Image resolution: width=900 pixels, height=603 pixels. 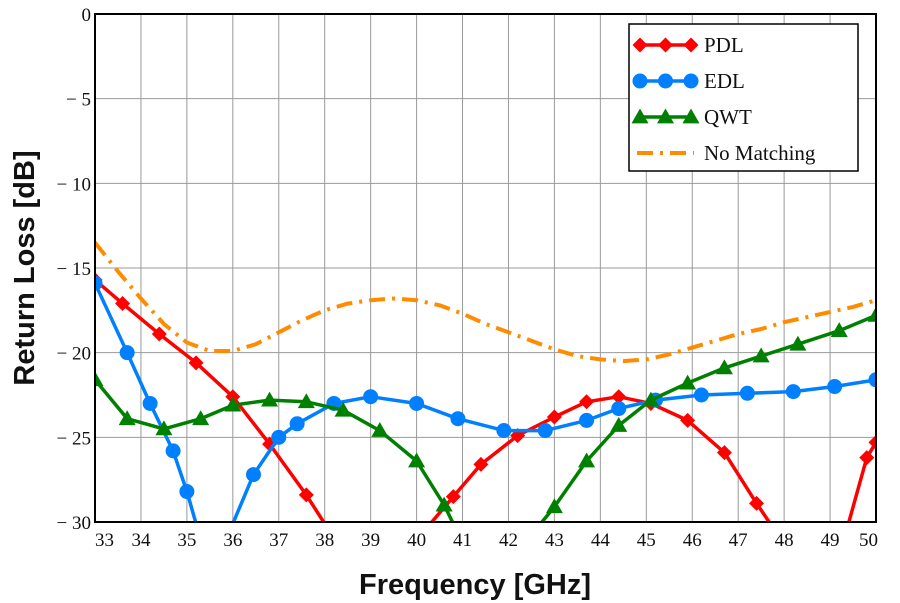 I want to click on legend-label-pdl: PDL, so click(x=724, y=45).